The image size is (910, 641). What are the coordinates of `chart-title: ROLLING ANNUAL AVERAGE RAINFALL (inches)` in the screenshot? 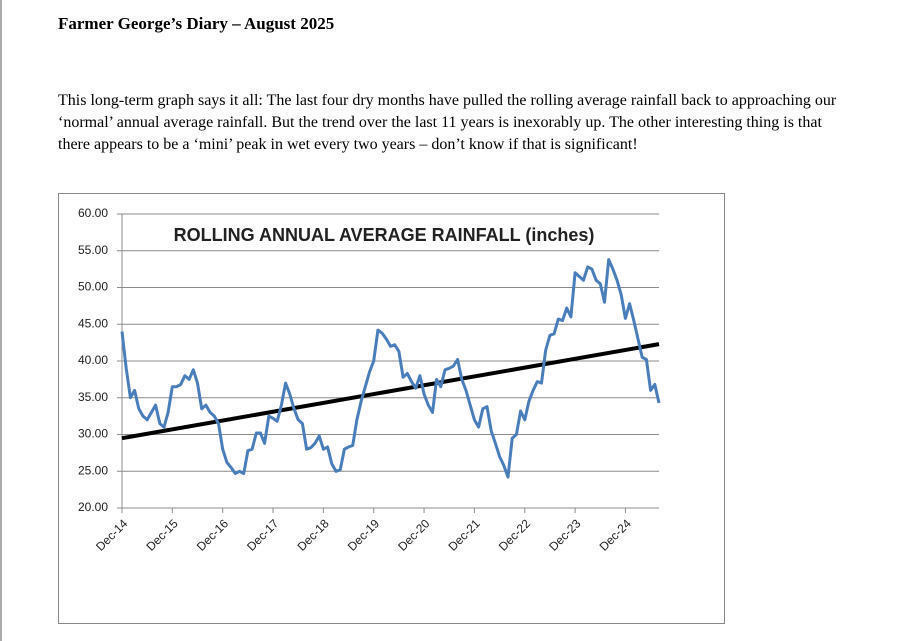 It's located at (384, 235).